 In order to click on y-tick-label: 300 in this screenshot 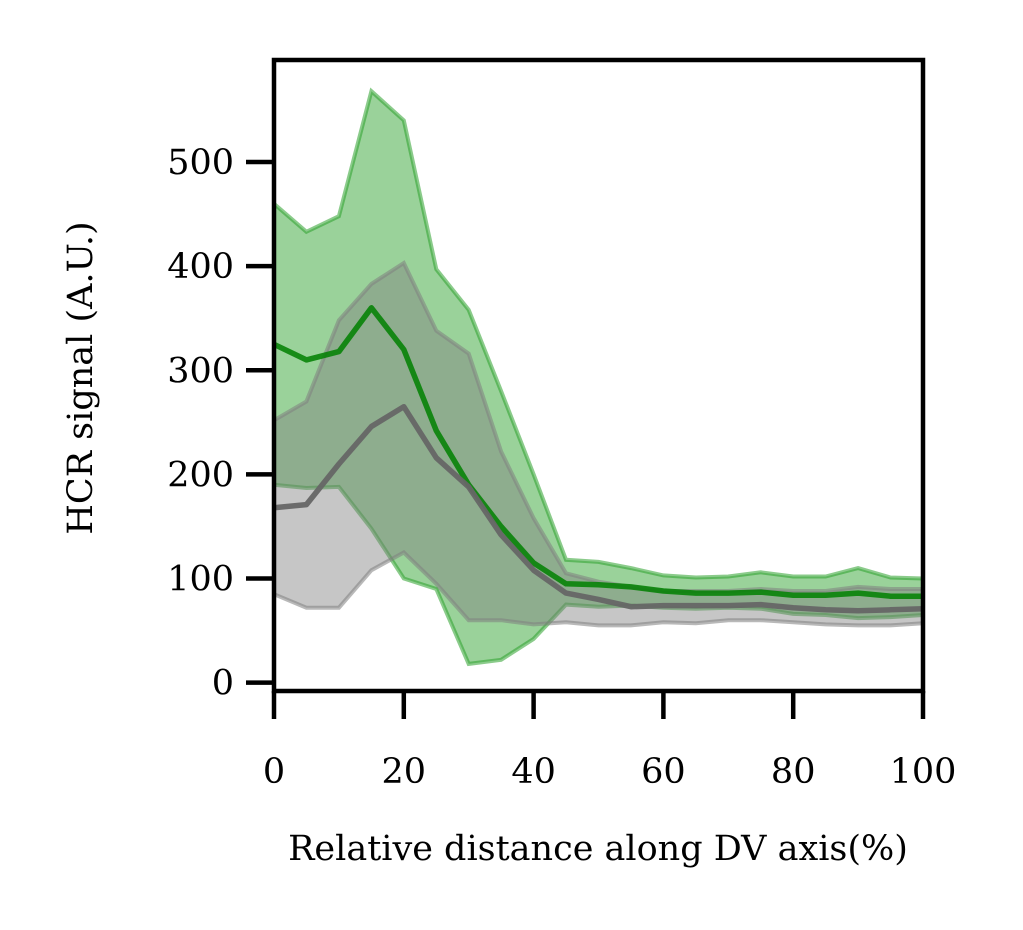, I will do `click(200, 371)`.